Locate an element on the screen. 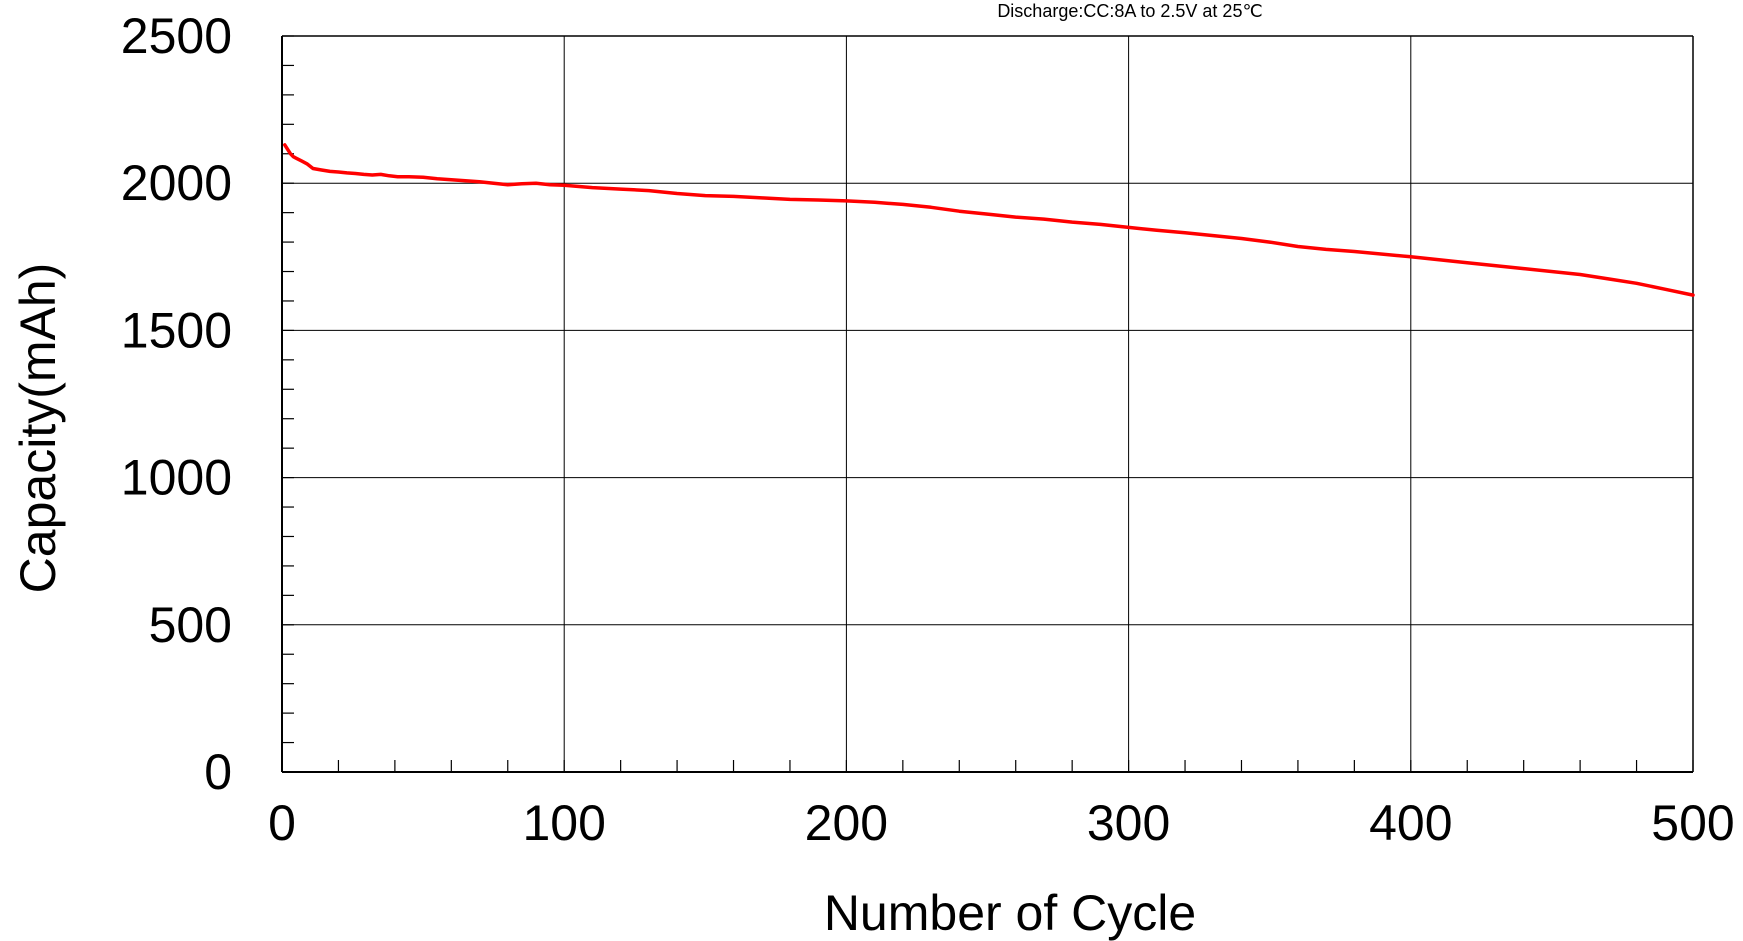  x-tick-label-500: 500 is located at coordinates (1692, 823).